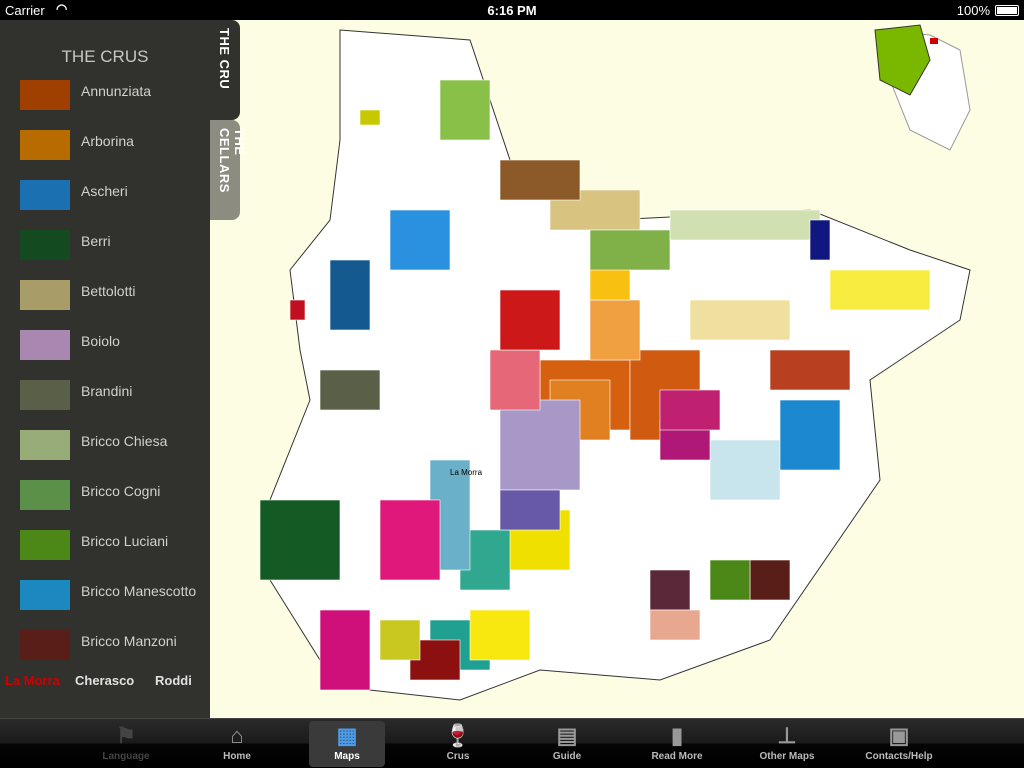 This screenshot has height=768, width=1024. I want to click on tab-language: ⚑ Language, so click(126, 744).